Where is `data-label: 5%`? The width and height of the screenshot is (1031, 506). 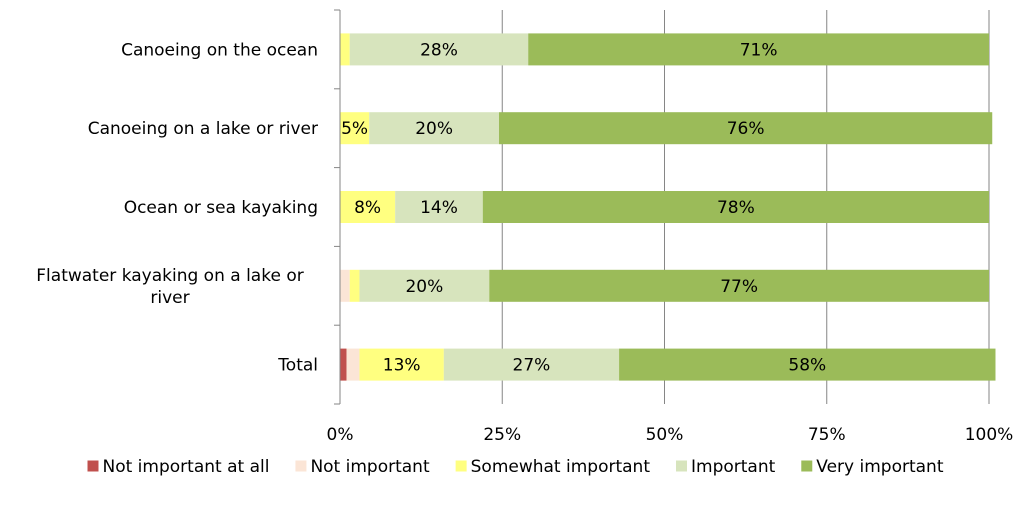
data-label: 5% is located at coordinates (354, 129).